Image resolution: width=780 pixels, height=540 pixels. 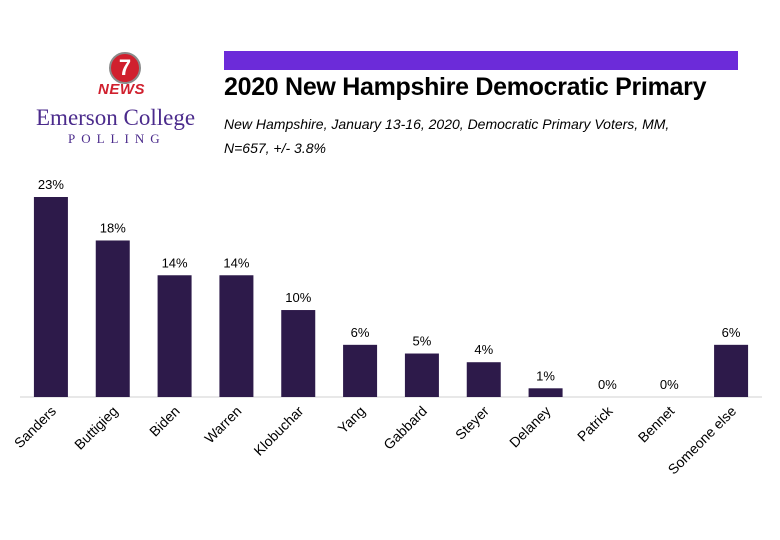 I want to click on bar-steyer, so click(x=483, y=379).